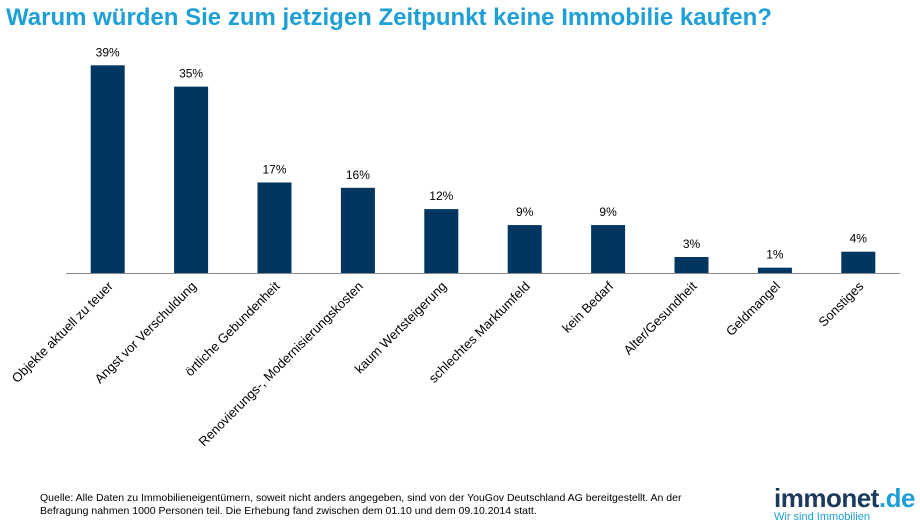  I want to click on category-label-4: Renovierungs-, Modernisierungskosten, so click(280, 364).